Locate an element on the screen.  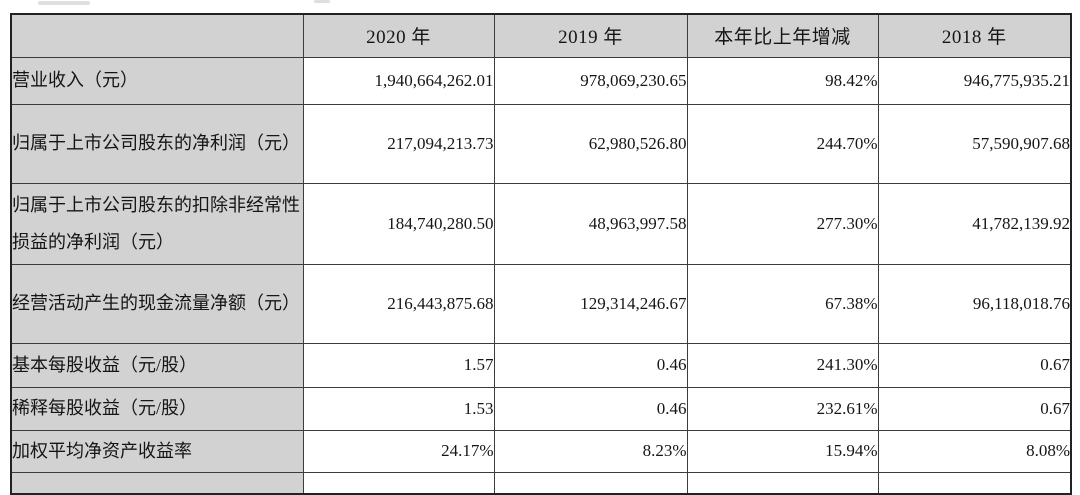
header-cell-2020: 2020 年 is located at coordinates (398, 35).